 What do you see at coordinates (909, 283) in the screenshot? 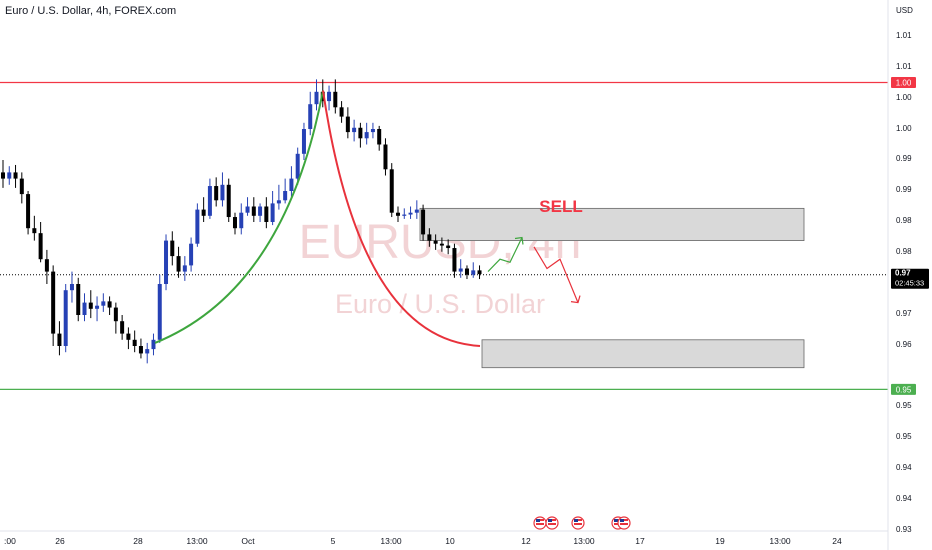
I see `countdown-timer: 02:45:33` at bounding box center [909, 283].